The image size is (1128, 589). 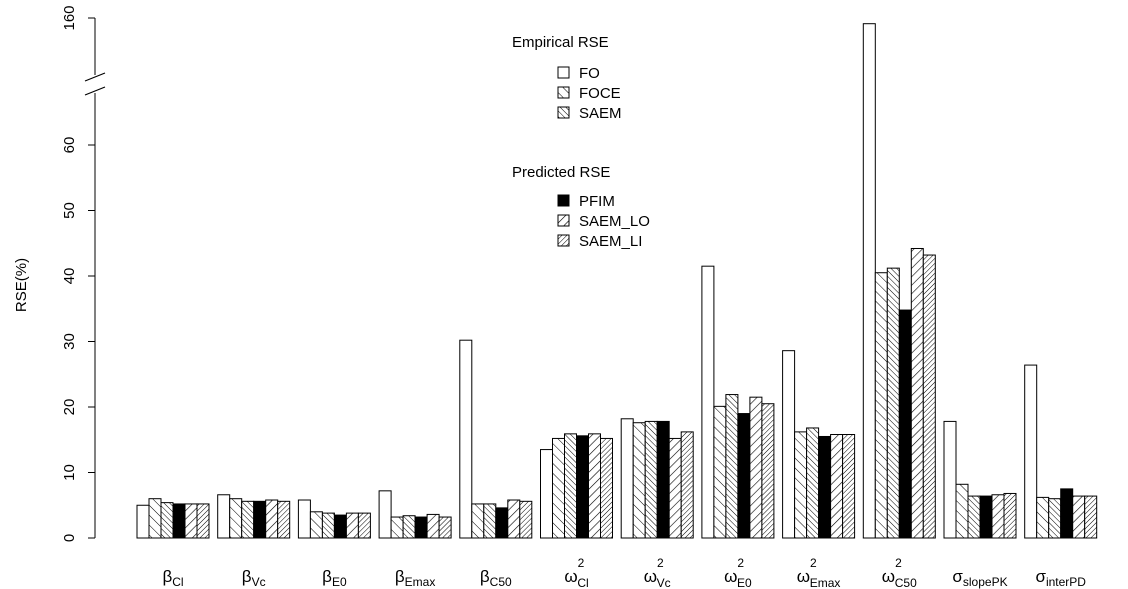 What do you see at coordinates (563, 220) in the screenshot?
I see `legend-swatch-saem_lo` at bounding box center [563, 220].